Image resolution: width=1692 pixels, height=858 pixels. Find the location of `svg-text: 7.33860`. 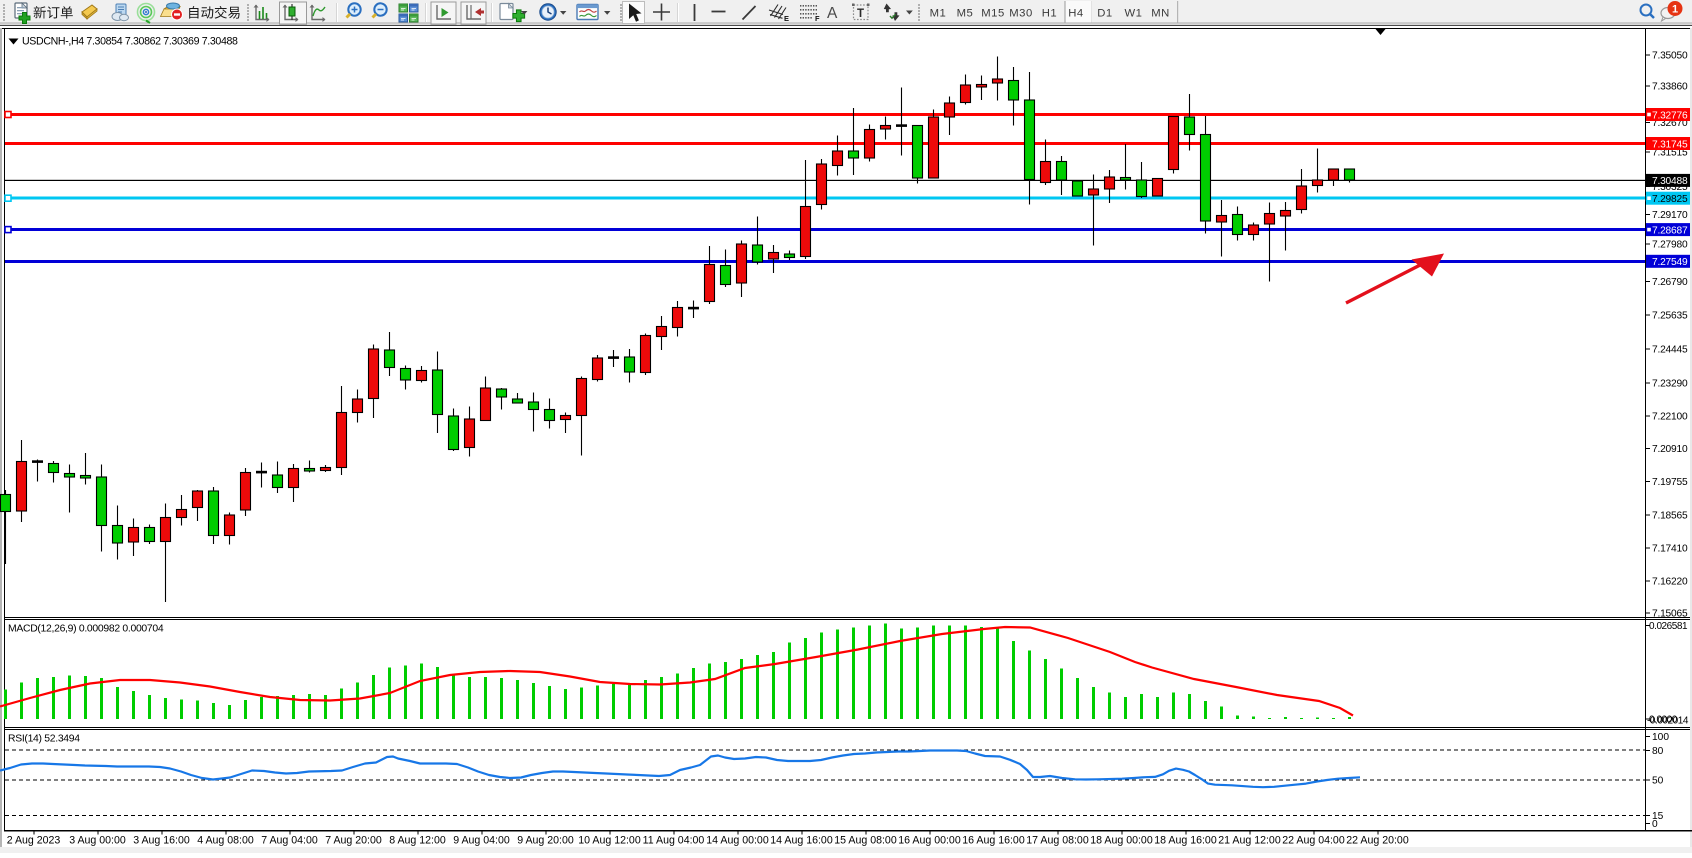

svg-text: 7.33860 is located at coordinates (1670, 87).